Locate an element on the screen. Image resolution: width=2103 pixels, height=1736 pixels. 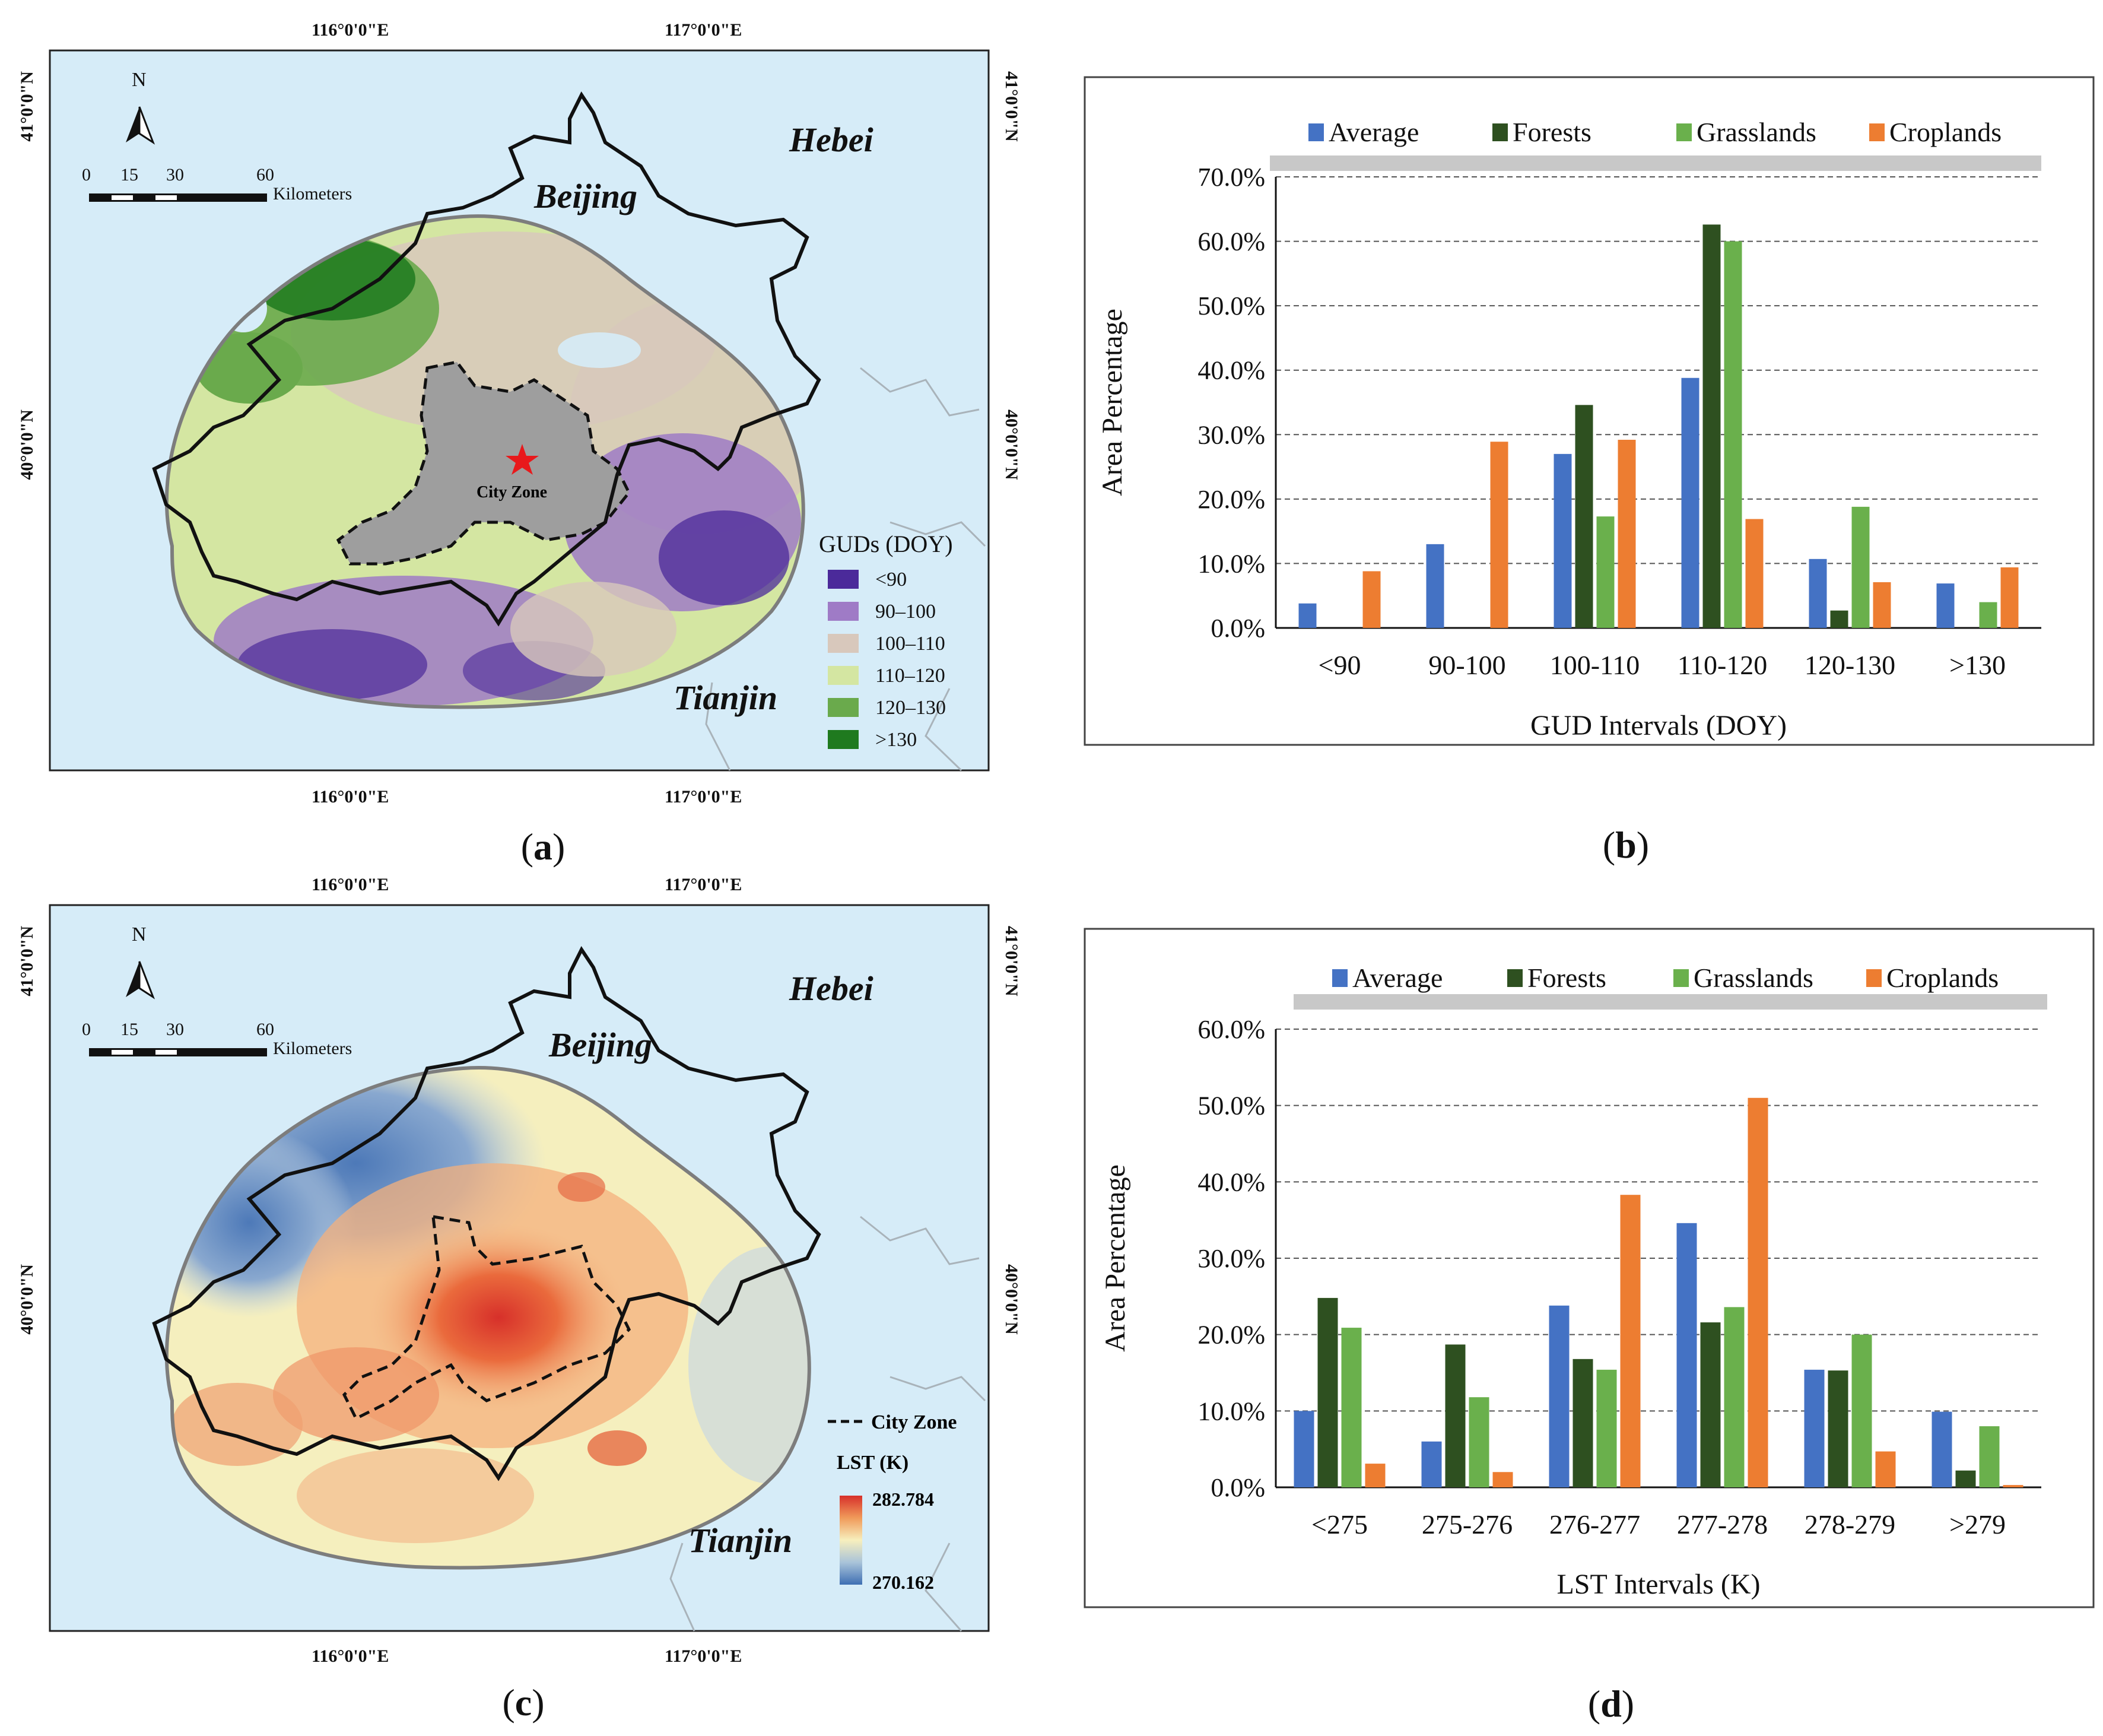
city-zone-label: City Zone is located at coordinates (511, 492).